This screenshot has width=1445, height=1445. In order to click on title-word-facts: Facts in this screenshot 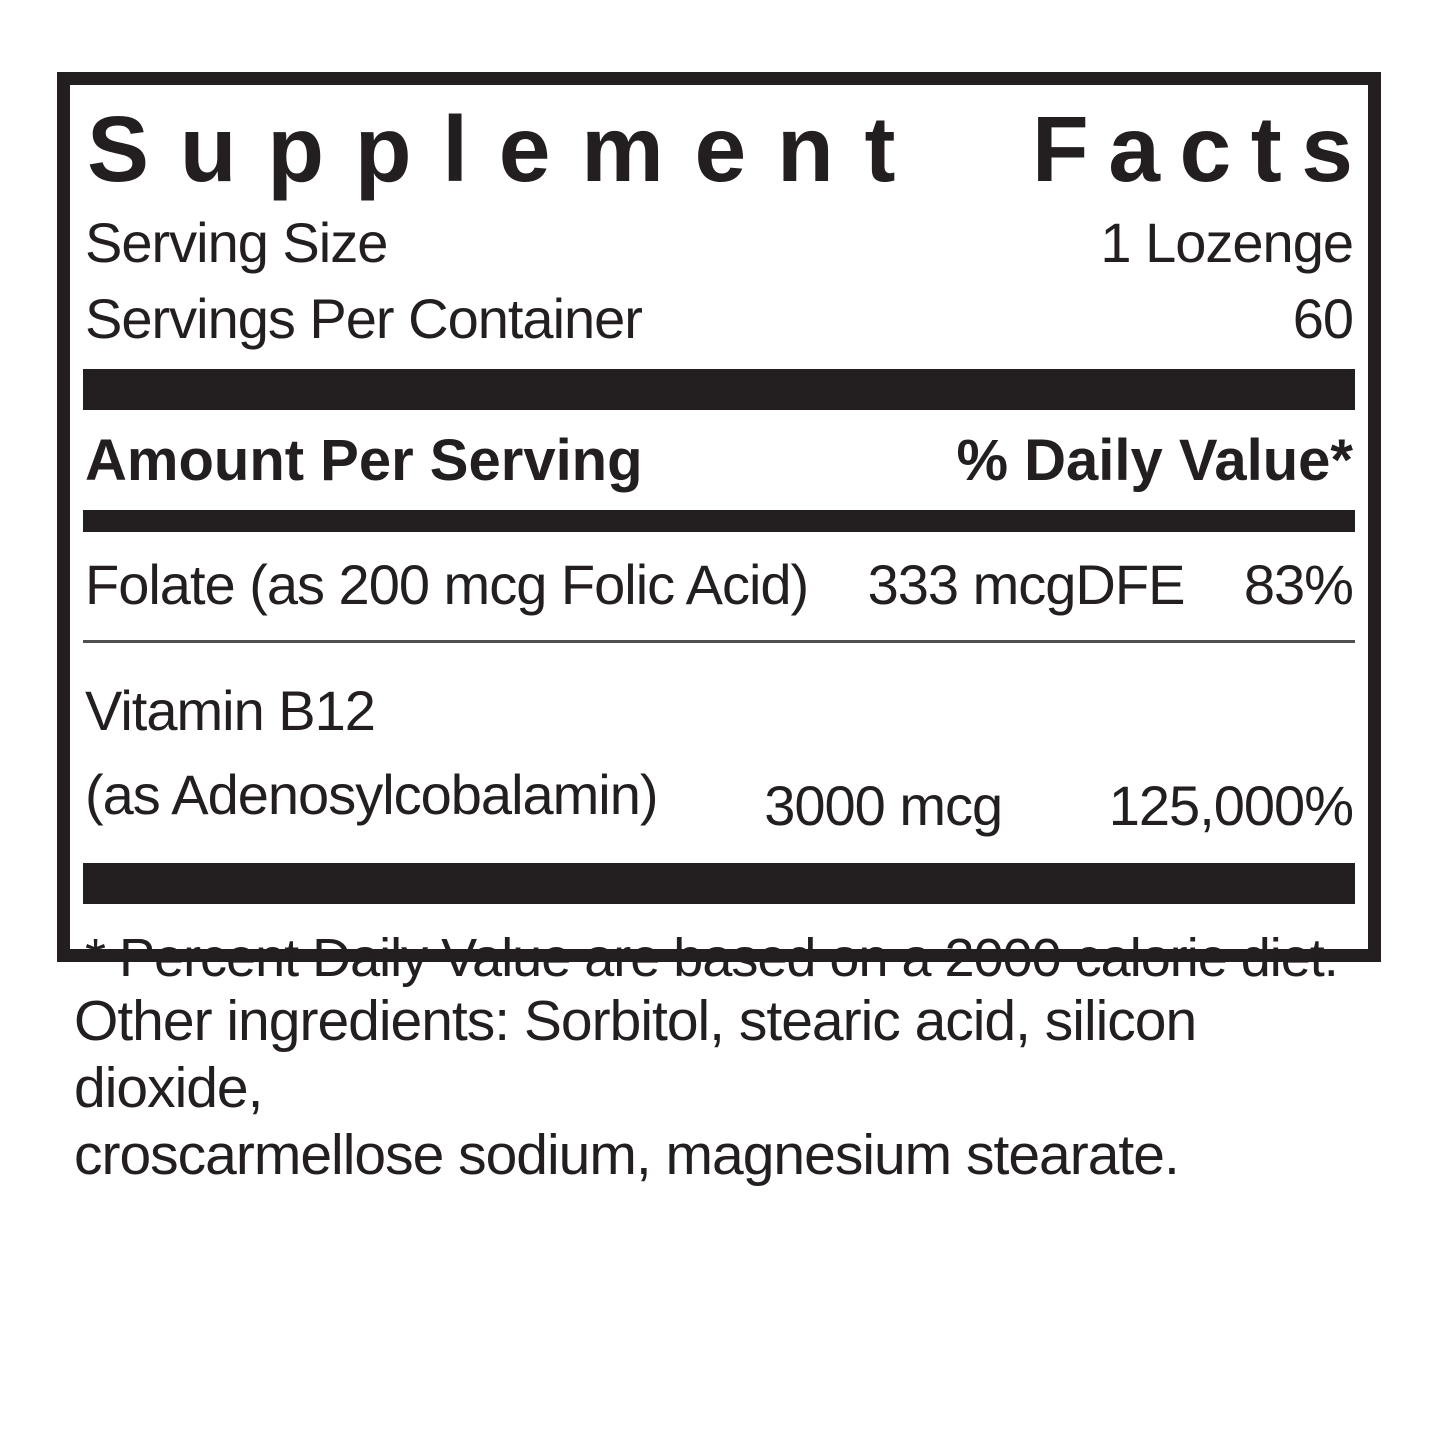, I will do `click(1202, 149)`.